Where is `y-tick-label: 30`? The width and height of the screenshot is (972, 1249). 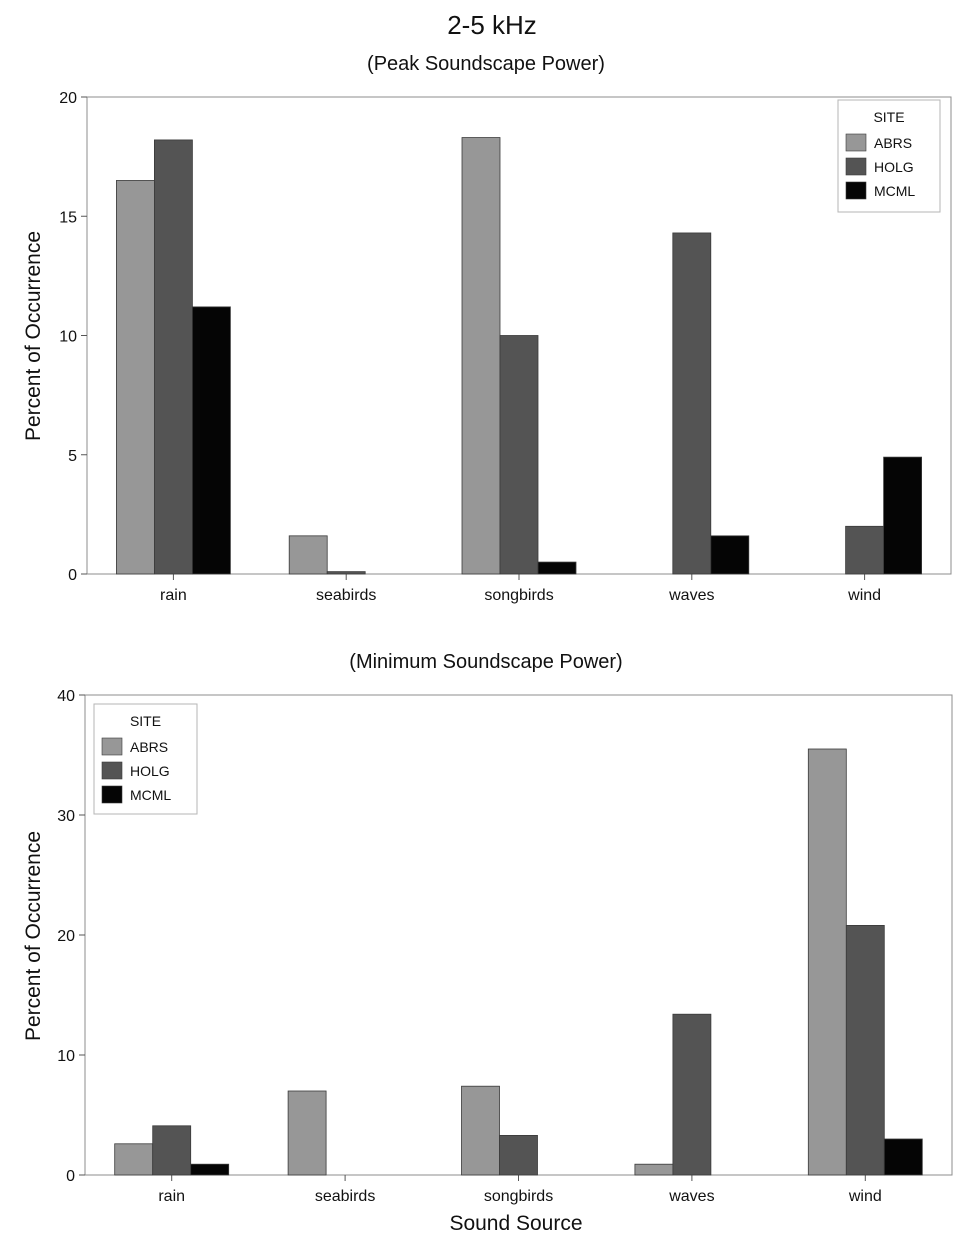
y-tick-label: 30 is located at coordinates (66, 816).